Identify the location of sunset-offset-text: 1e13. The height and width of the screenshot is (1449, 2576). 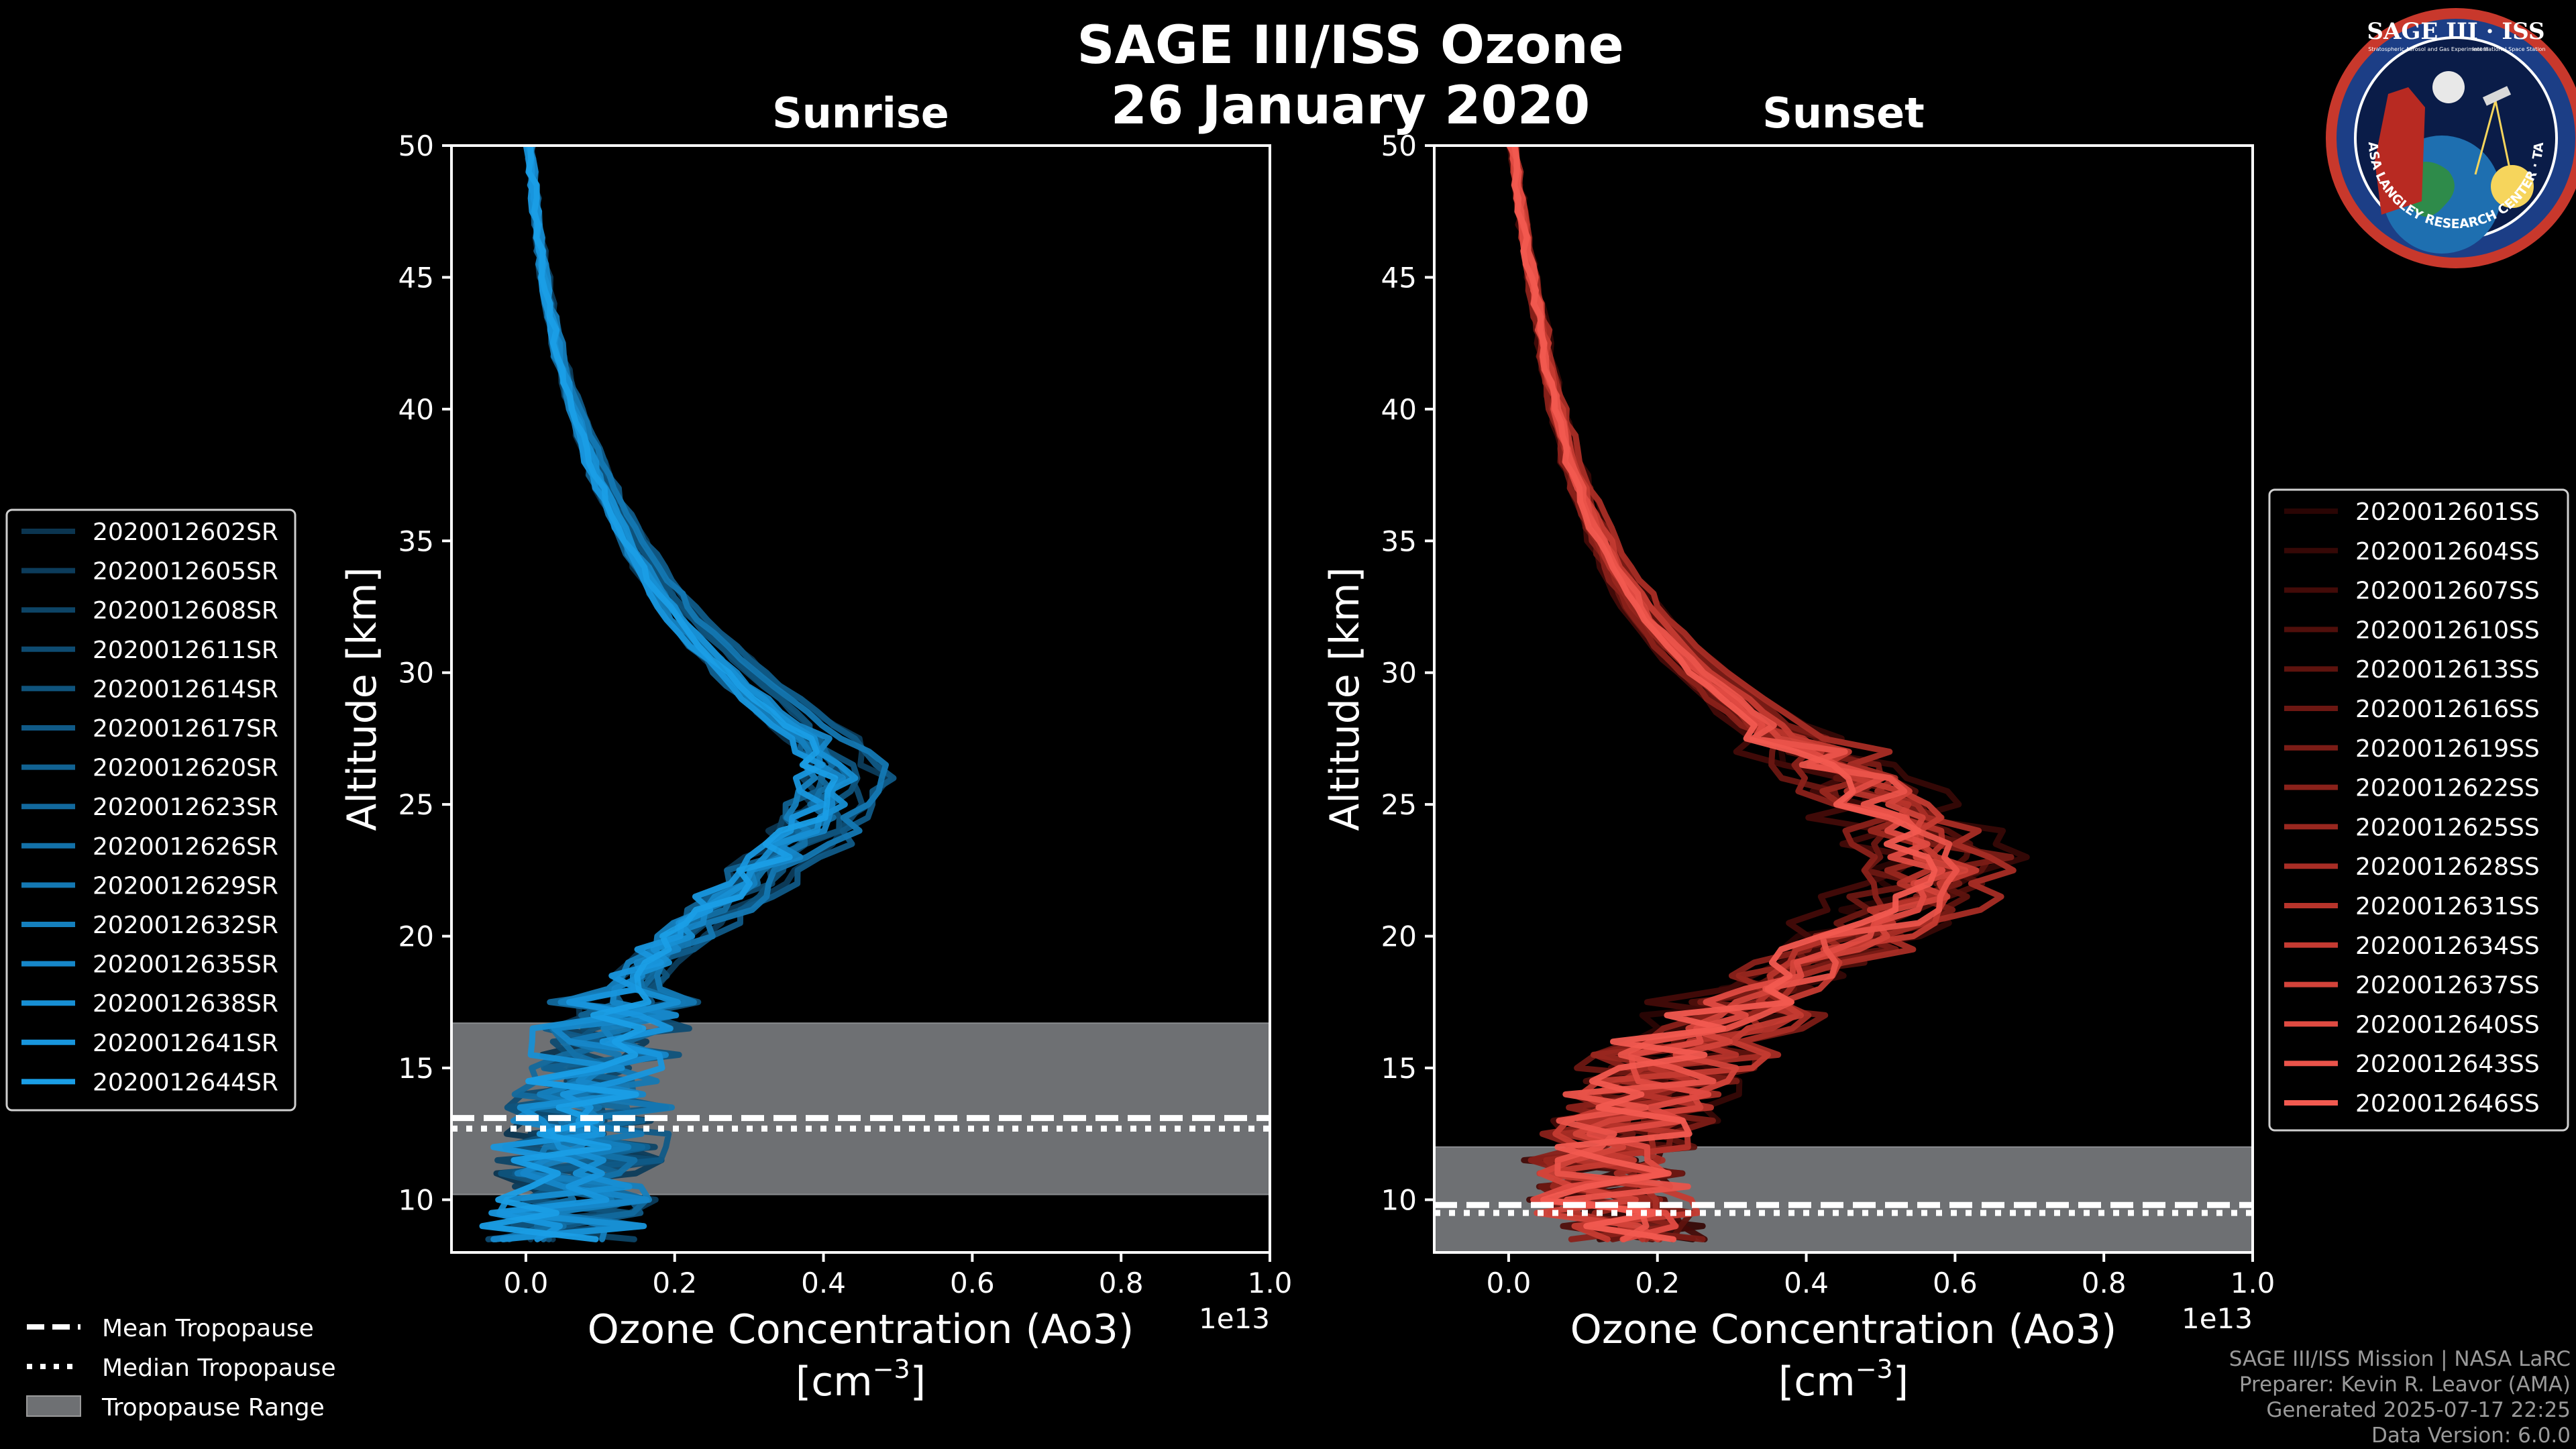
(2217, 1318).